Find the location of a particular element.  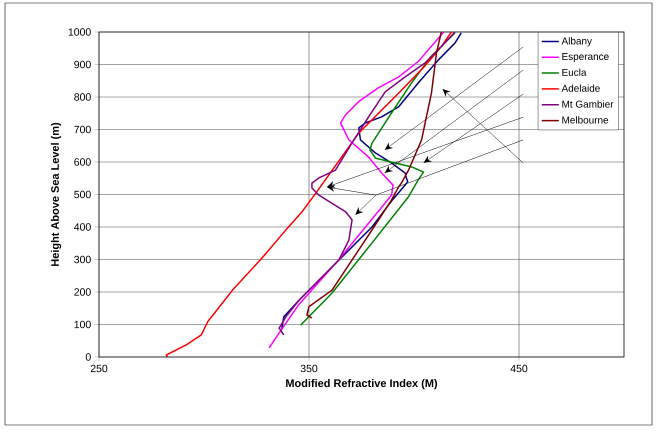

legend-label: Esperance is located at coordinates (585, 57).